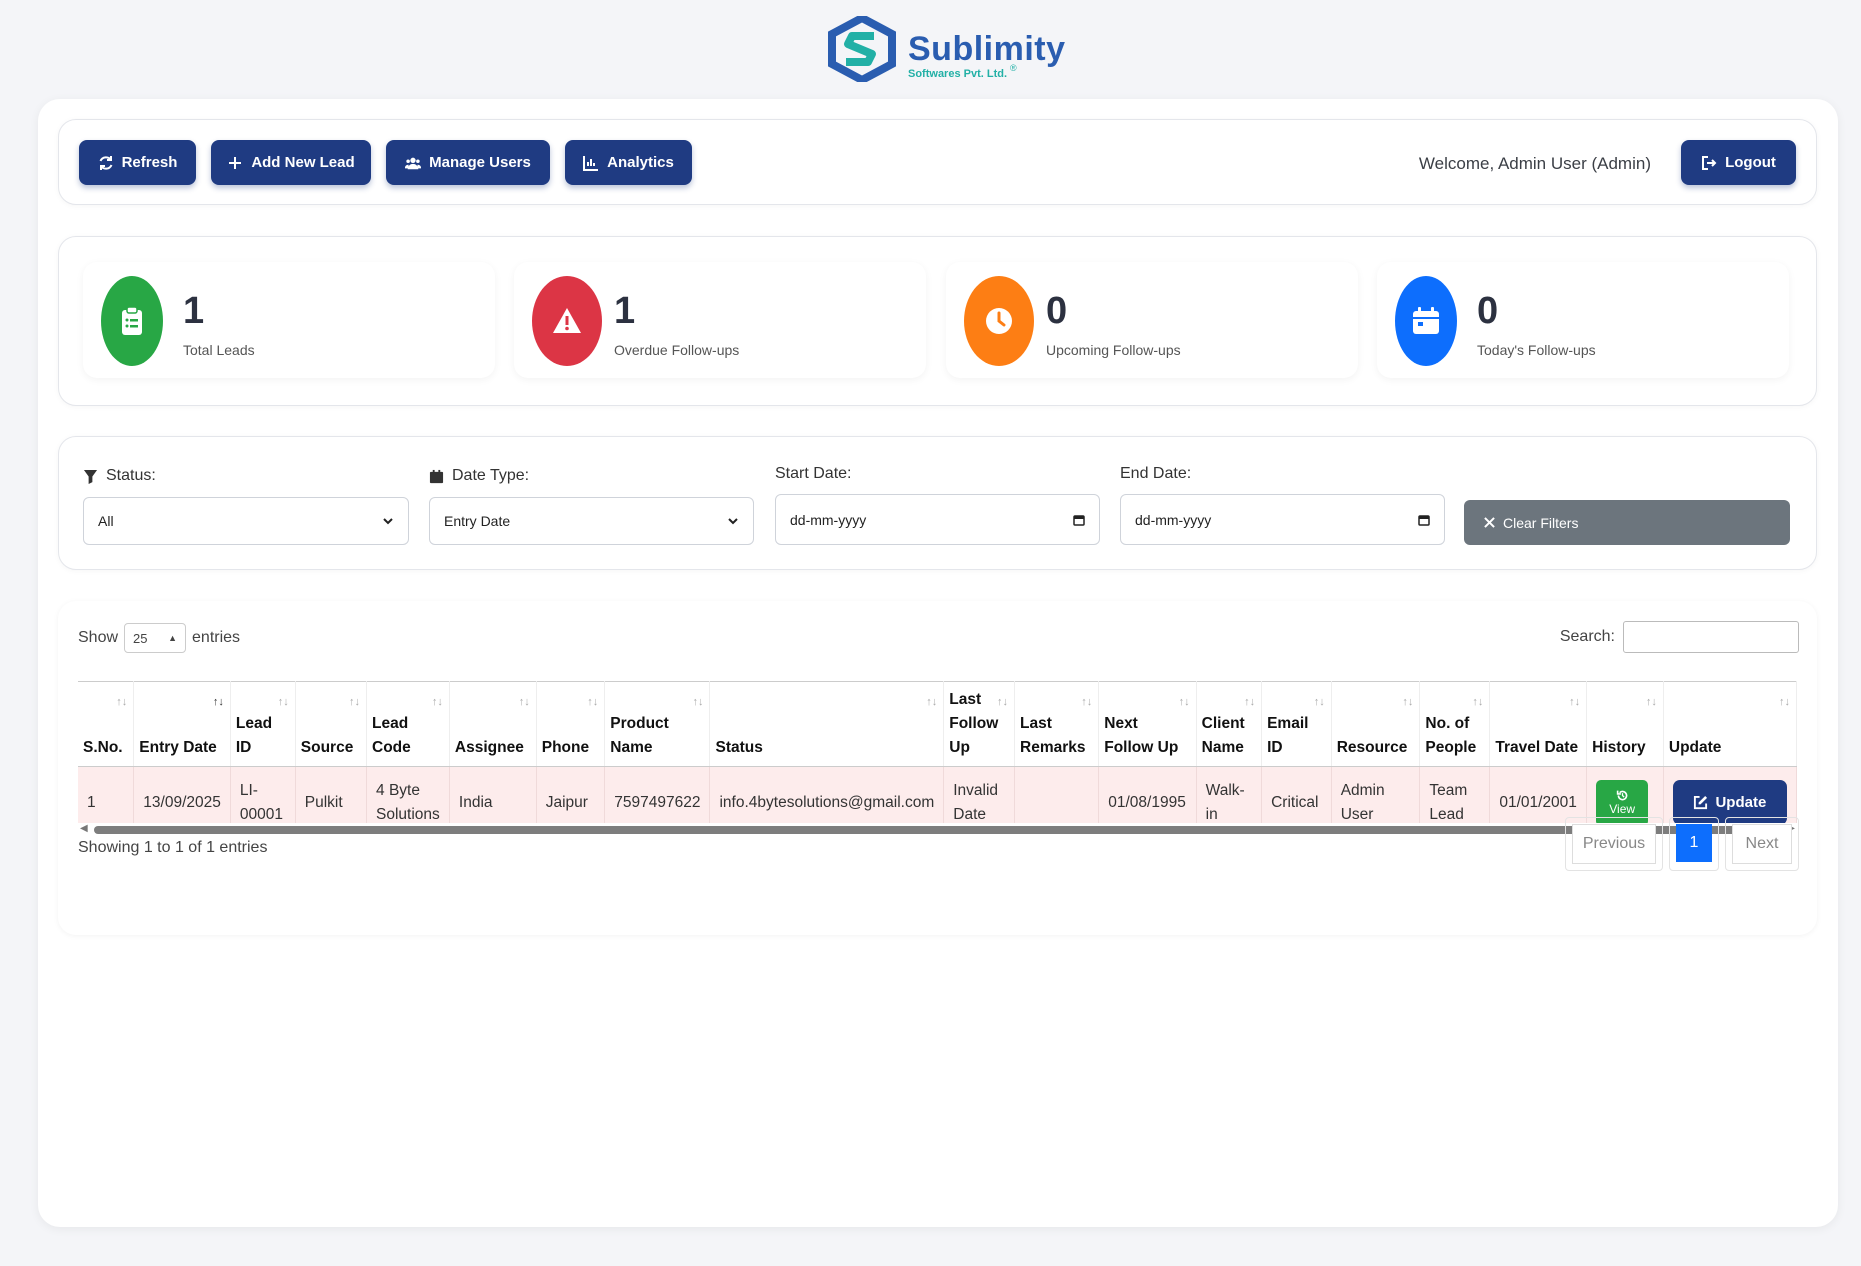 The width and height of the screenshot is (1861, 1266). I want to click on cell-no-of-people: Team Lead, so click(1455, 794).